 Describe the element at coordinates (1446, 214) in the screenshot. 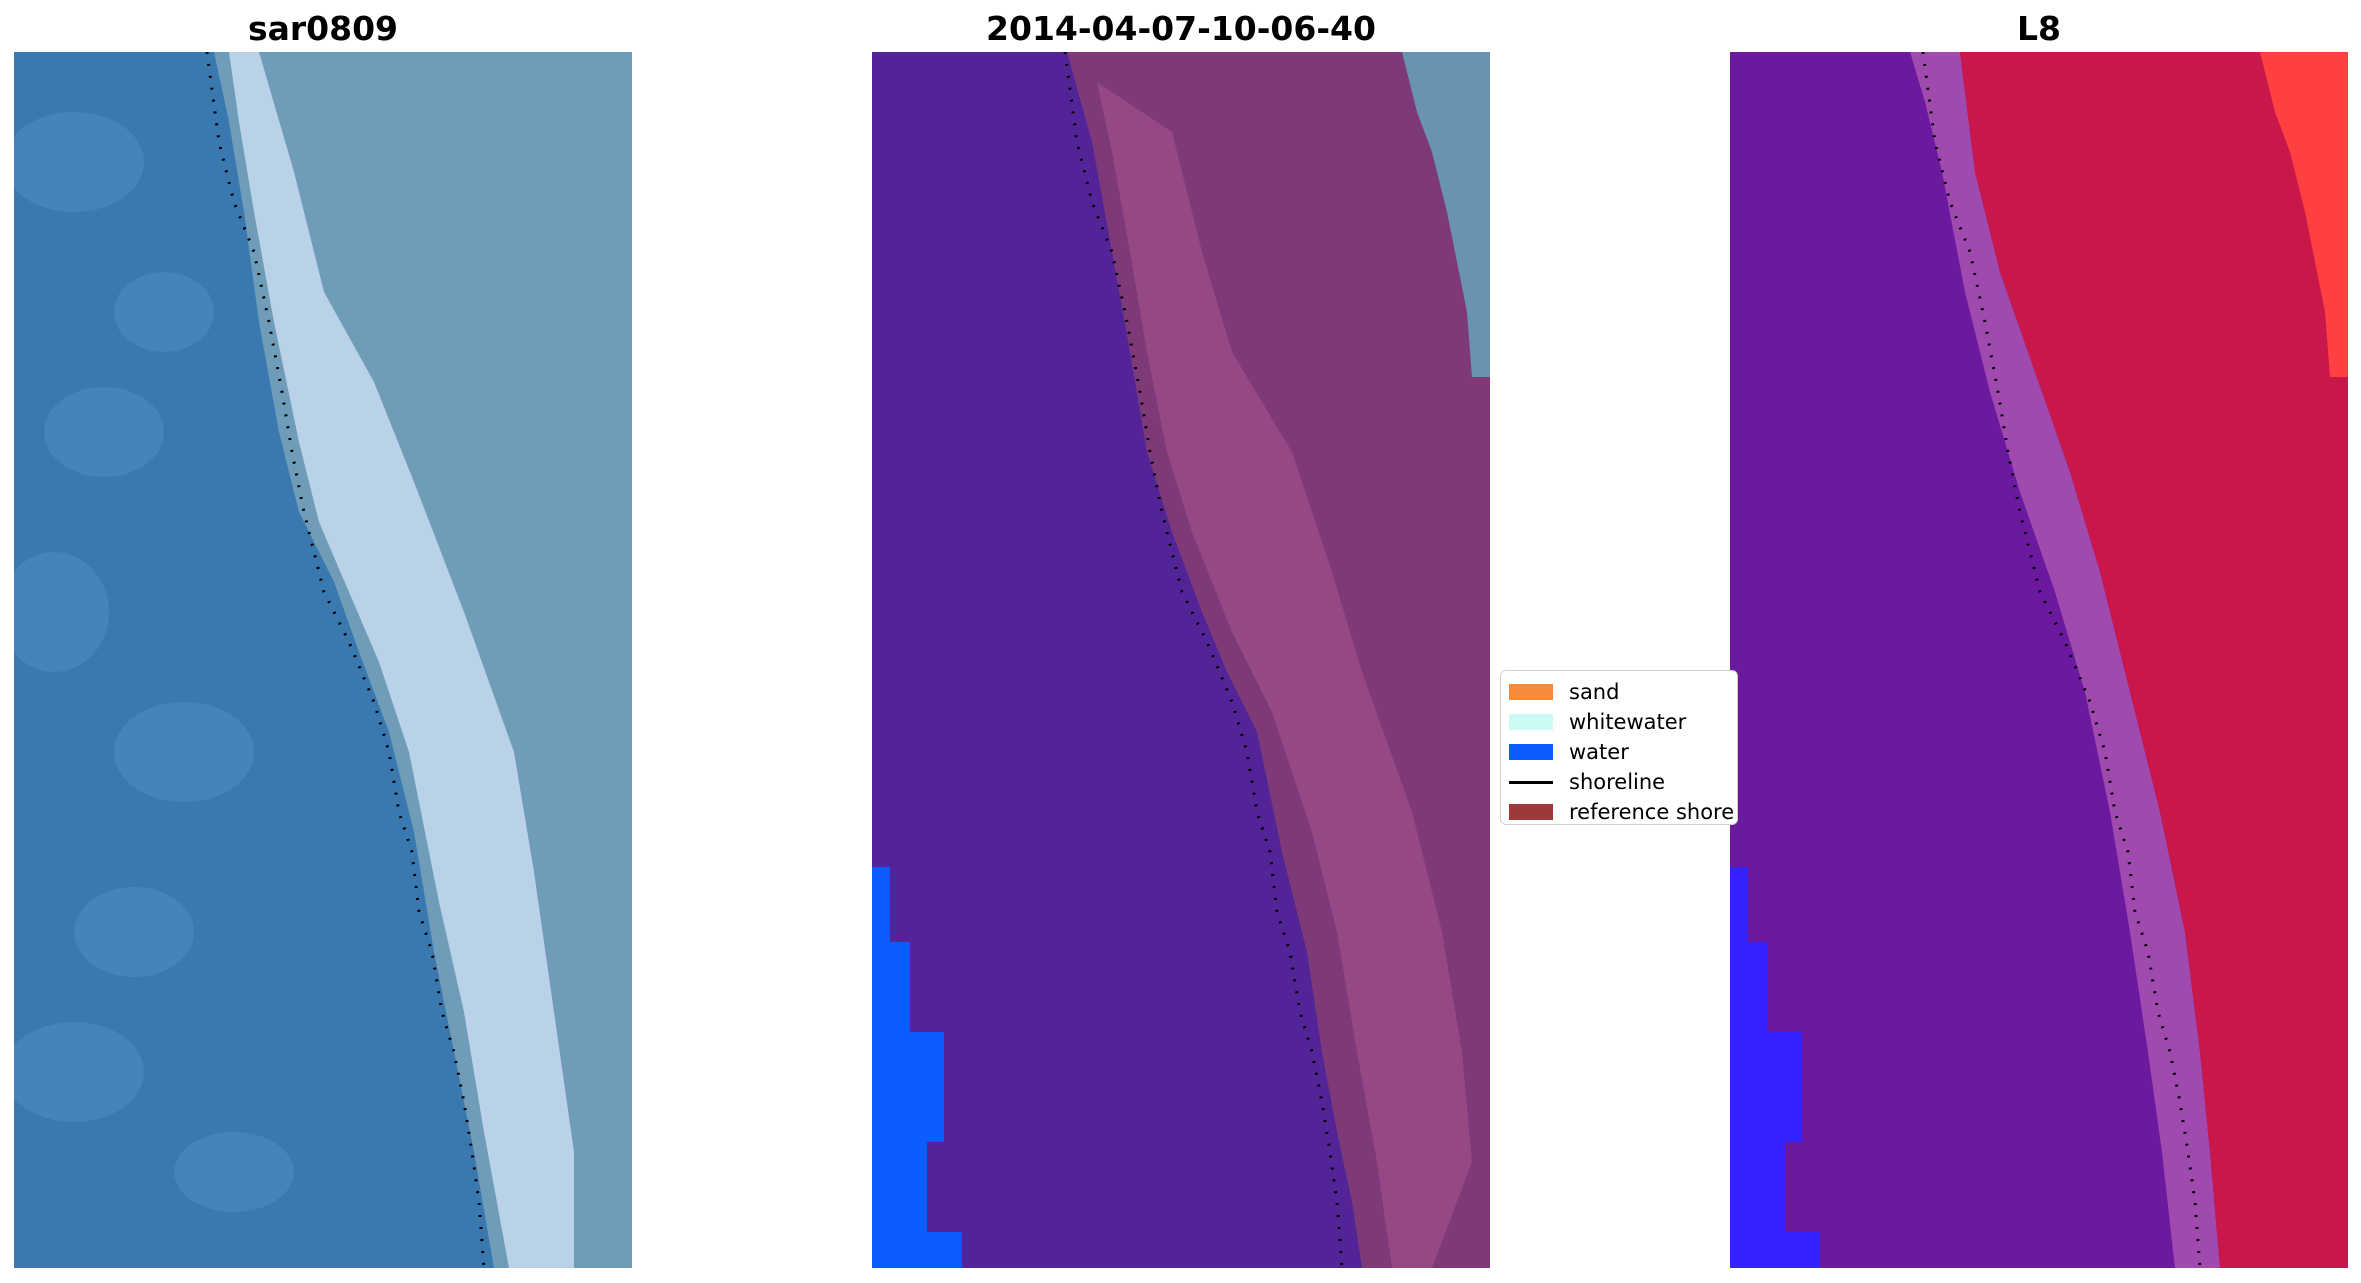

I see `greyblue-area` at that location.